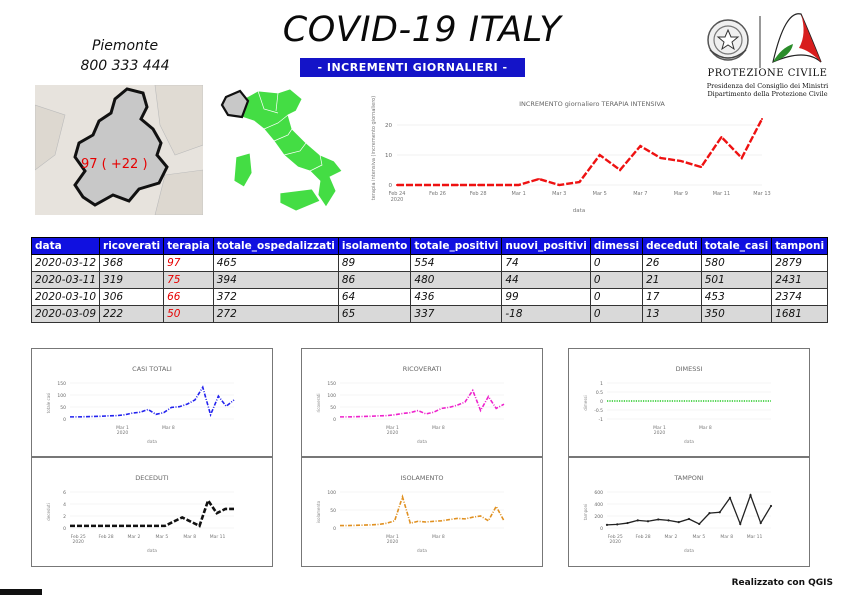 The image size is (841, 595). Describe the element at coordinates (65, 246) in the screenshot. I see `column-header: data` at that location.